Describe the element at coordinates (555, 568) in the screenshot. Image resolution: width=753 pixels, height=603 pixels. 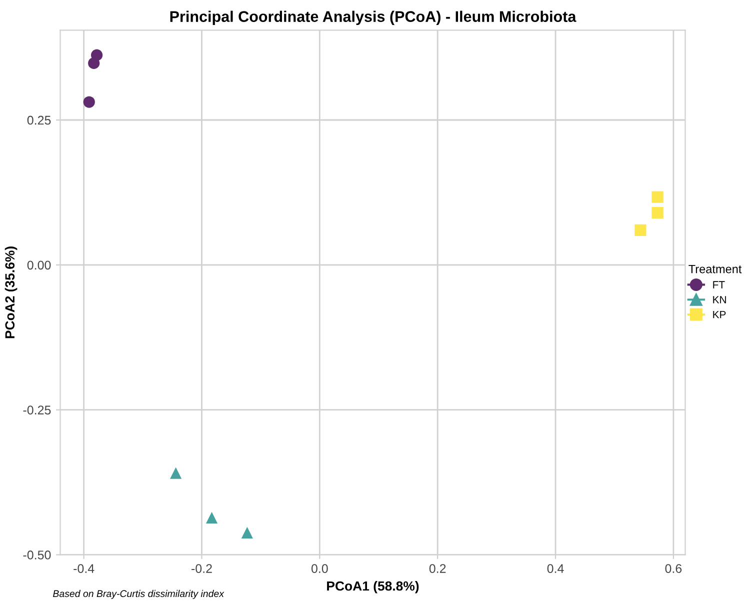
I see `x-tick-label: 0.4` at that location.